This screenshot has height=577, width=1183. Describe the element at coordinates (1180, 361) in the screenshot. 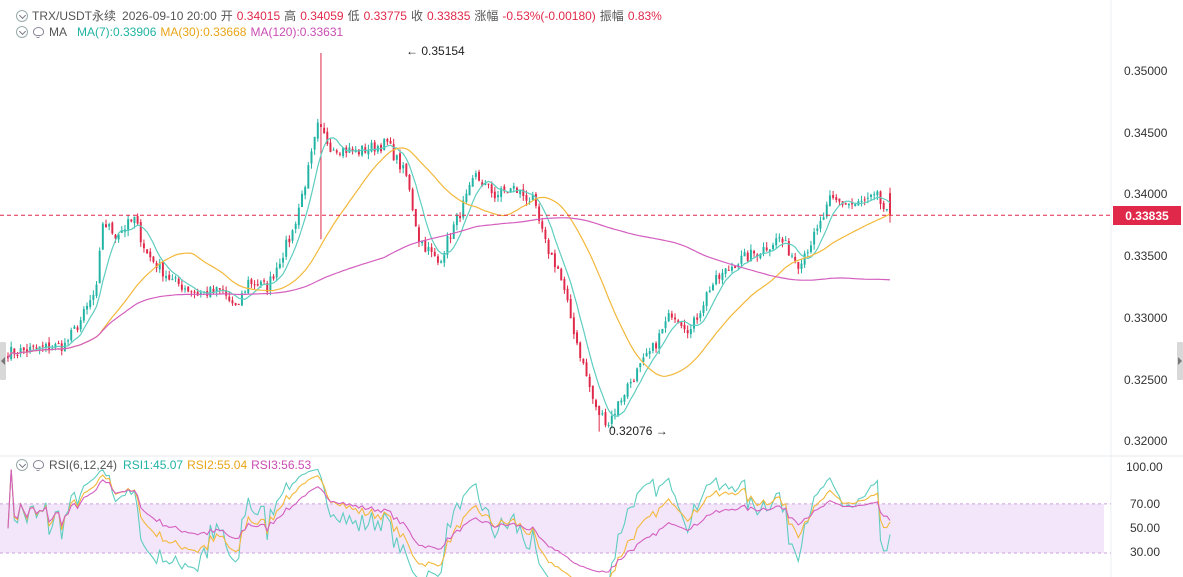

I see `scroll-right-handle` at that location.